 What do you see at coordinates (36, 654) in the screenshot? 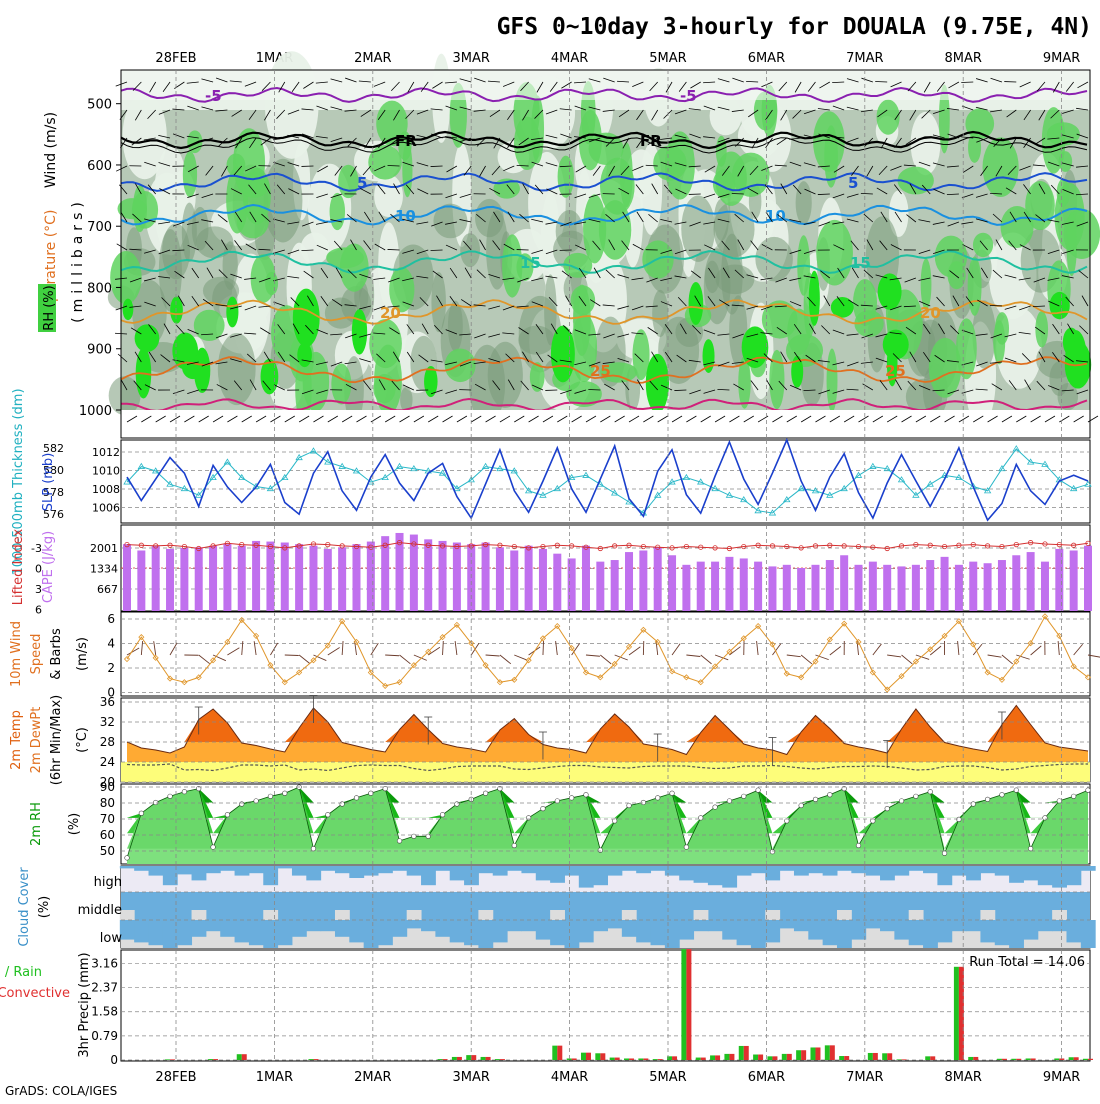
I see `label-speed: Speed` at bounding box center [36, 654].